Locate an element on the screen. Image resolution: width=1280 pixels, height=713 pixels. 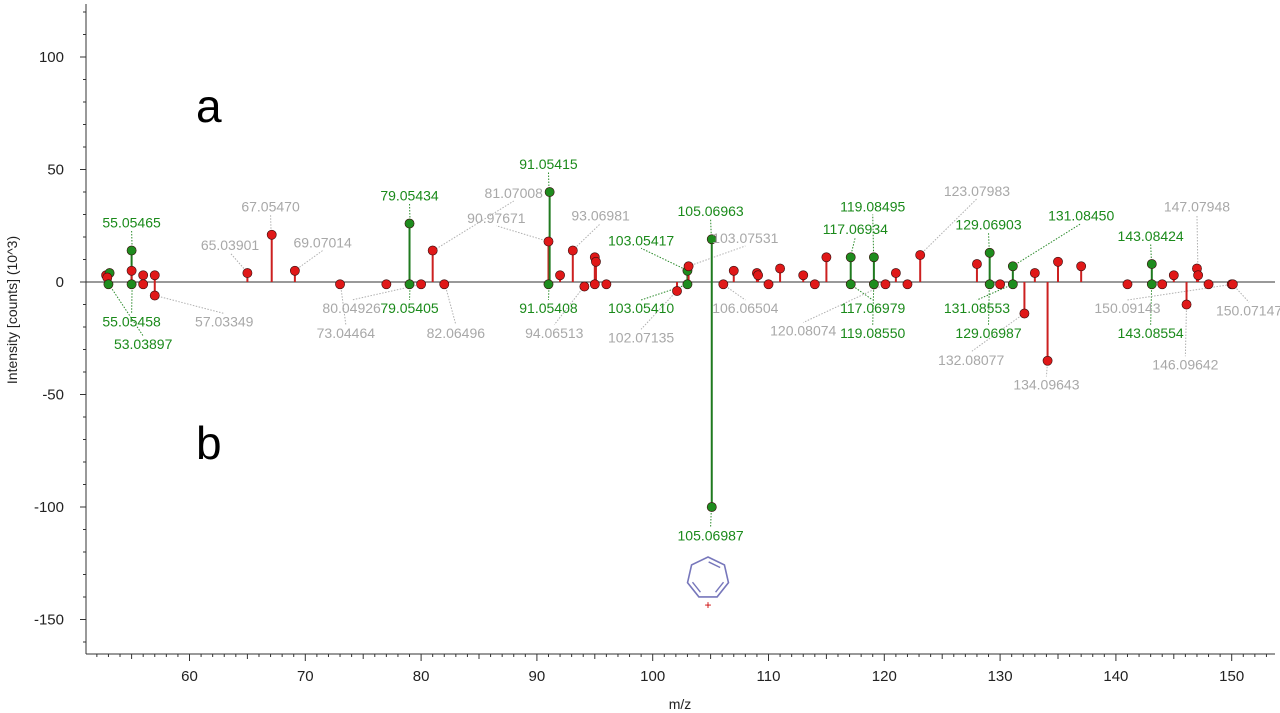
peak-label: 67.05470 is located at coordinates (270, 207).